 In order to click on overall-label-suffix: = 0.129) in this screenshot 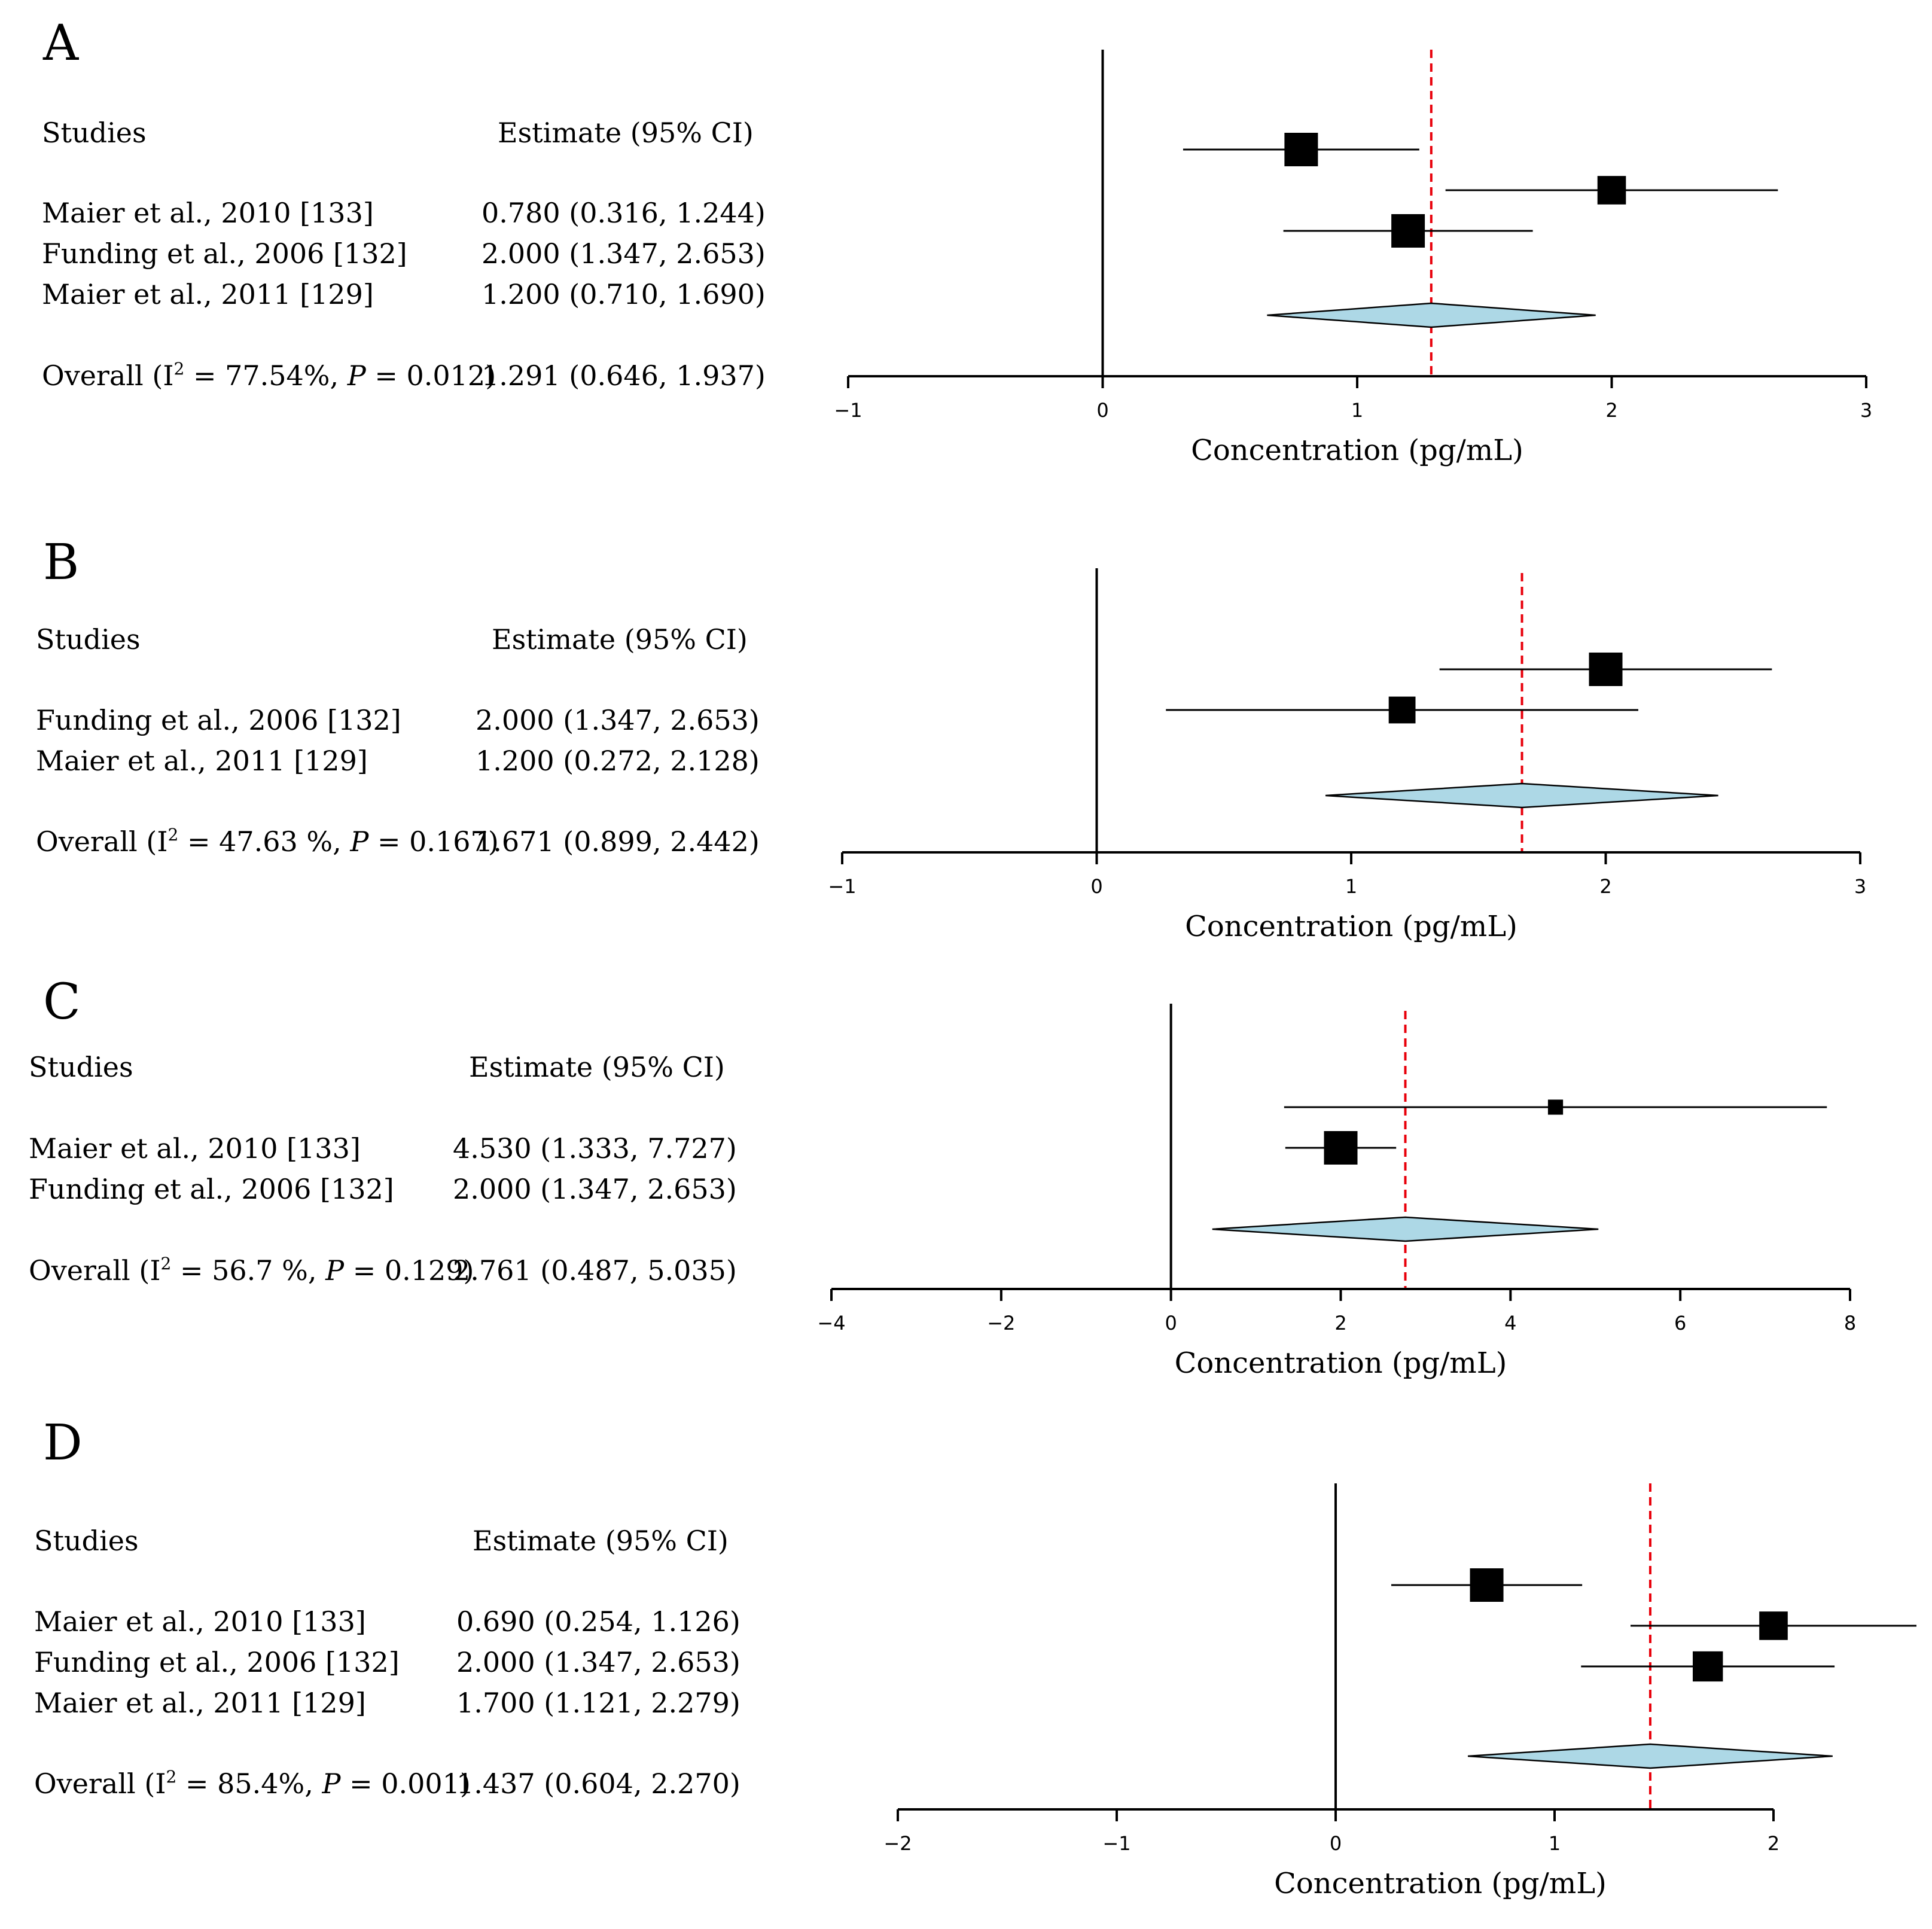, I will do `click(409, 1270)`.